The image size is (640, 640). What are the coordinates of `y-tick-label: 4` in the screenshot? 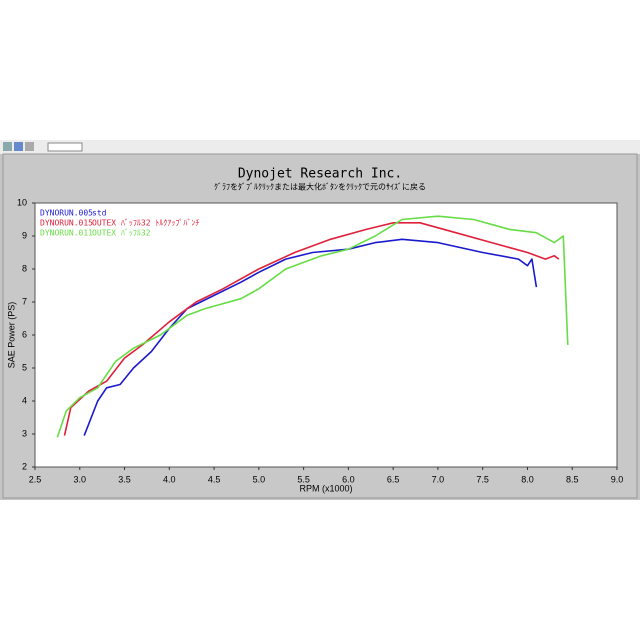 It's located at (24, 400).